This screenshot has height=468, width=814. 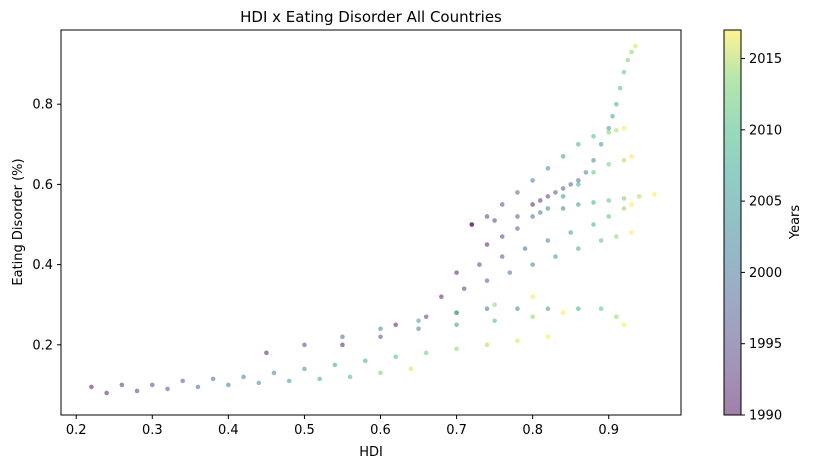 What do you see at coordinates (732, 222) in the screenshot?
I see `colorbar` at bounding box center [732, 222].